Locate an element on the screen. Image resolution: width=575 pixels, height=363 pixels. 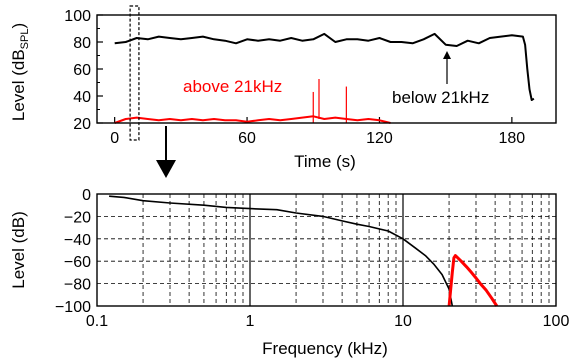
time-chart-x-tick-label: 180 is located at coordinates (512, 138).